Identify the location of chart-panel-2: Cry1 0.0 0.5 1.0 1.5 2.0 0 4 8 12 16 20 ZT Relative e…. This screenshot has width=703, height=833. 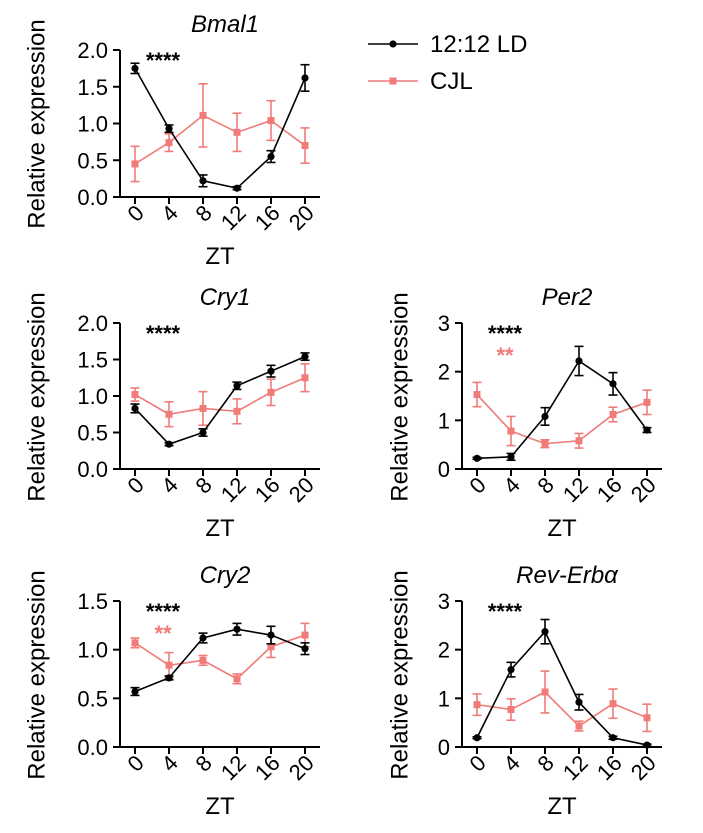
(172, 413).